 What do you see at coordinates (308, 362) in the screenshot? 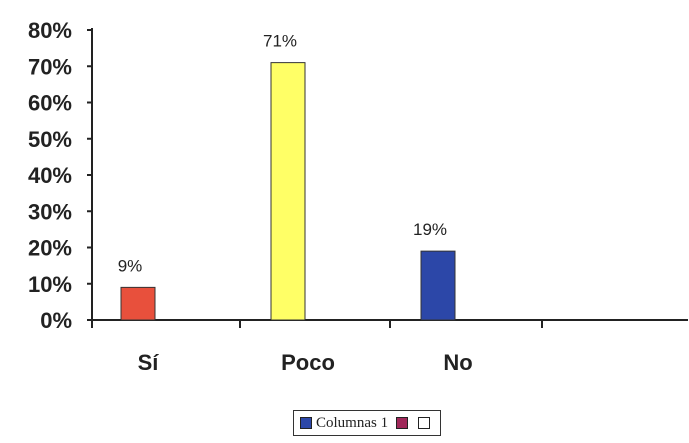
I see `category-label: Poco` at bounding box center [308, 362].